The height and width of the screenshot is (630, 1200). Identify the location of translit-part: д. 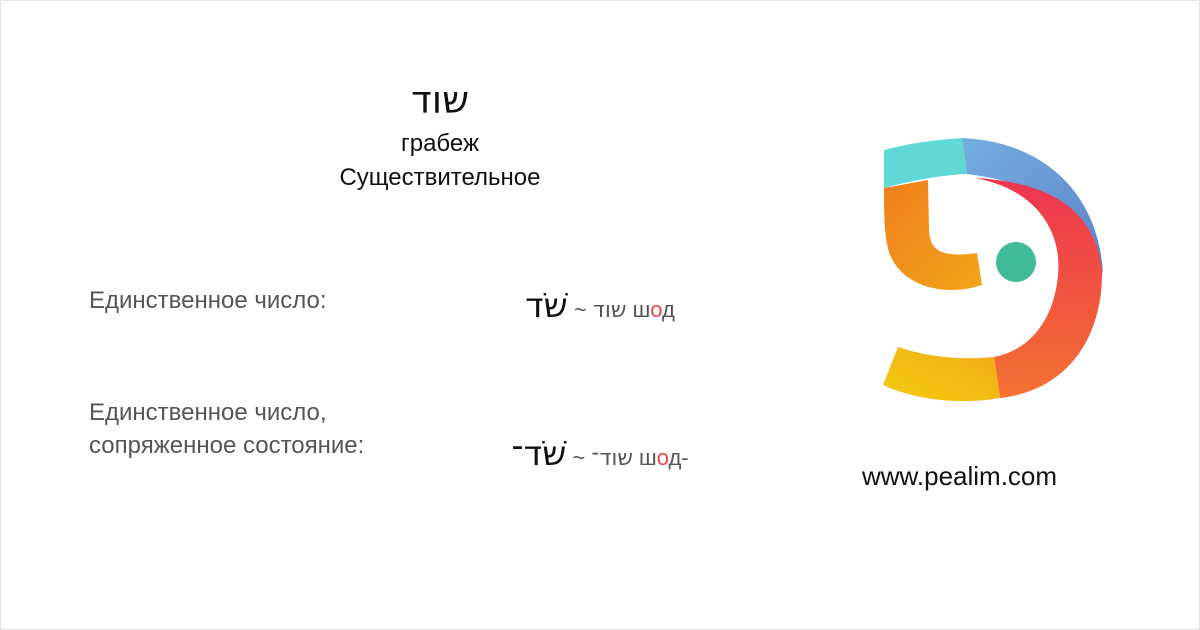
(668, 309).